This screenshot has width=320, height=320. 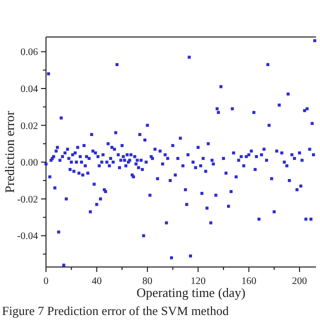 I want to click on y-tick-label: -0.04, so click(x=27, y=236).